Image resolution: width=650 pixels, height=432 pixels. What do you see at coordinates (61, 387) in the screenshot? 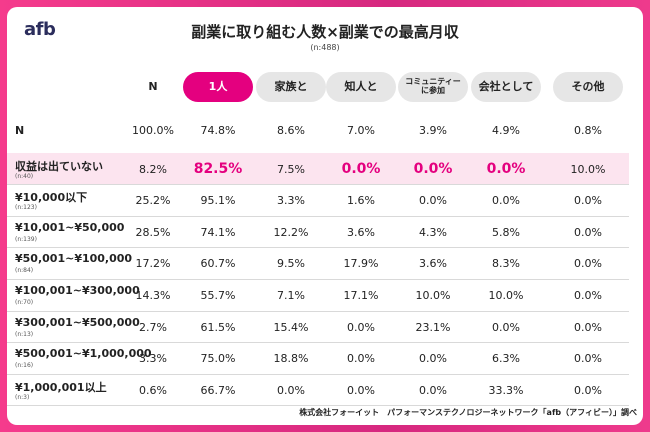
I see `row-label: ¥1,000,001以上` at bounding box center [61, 387].